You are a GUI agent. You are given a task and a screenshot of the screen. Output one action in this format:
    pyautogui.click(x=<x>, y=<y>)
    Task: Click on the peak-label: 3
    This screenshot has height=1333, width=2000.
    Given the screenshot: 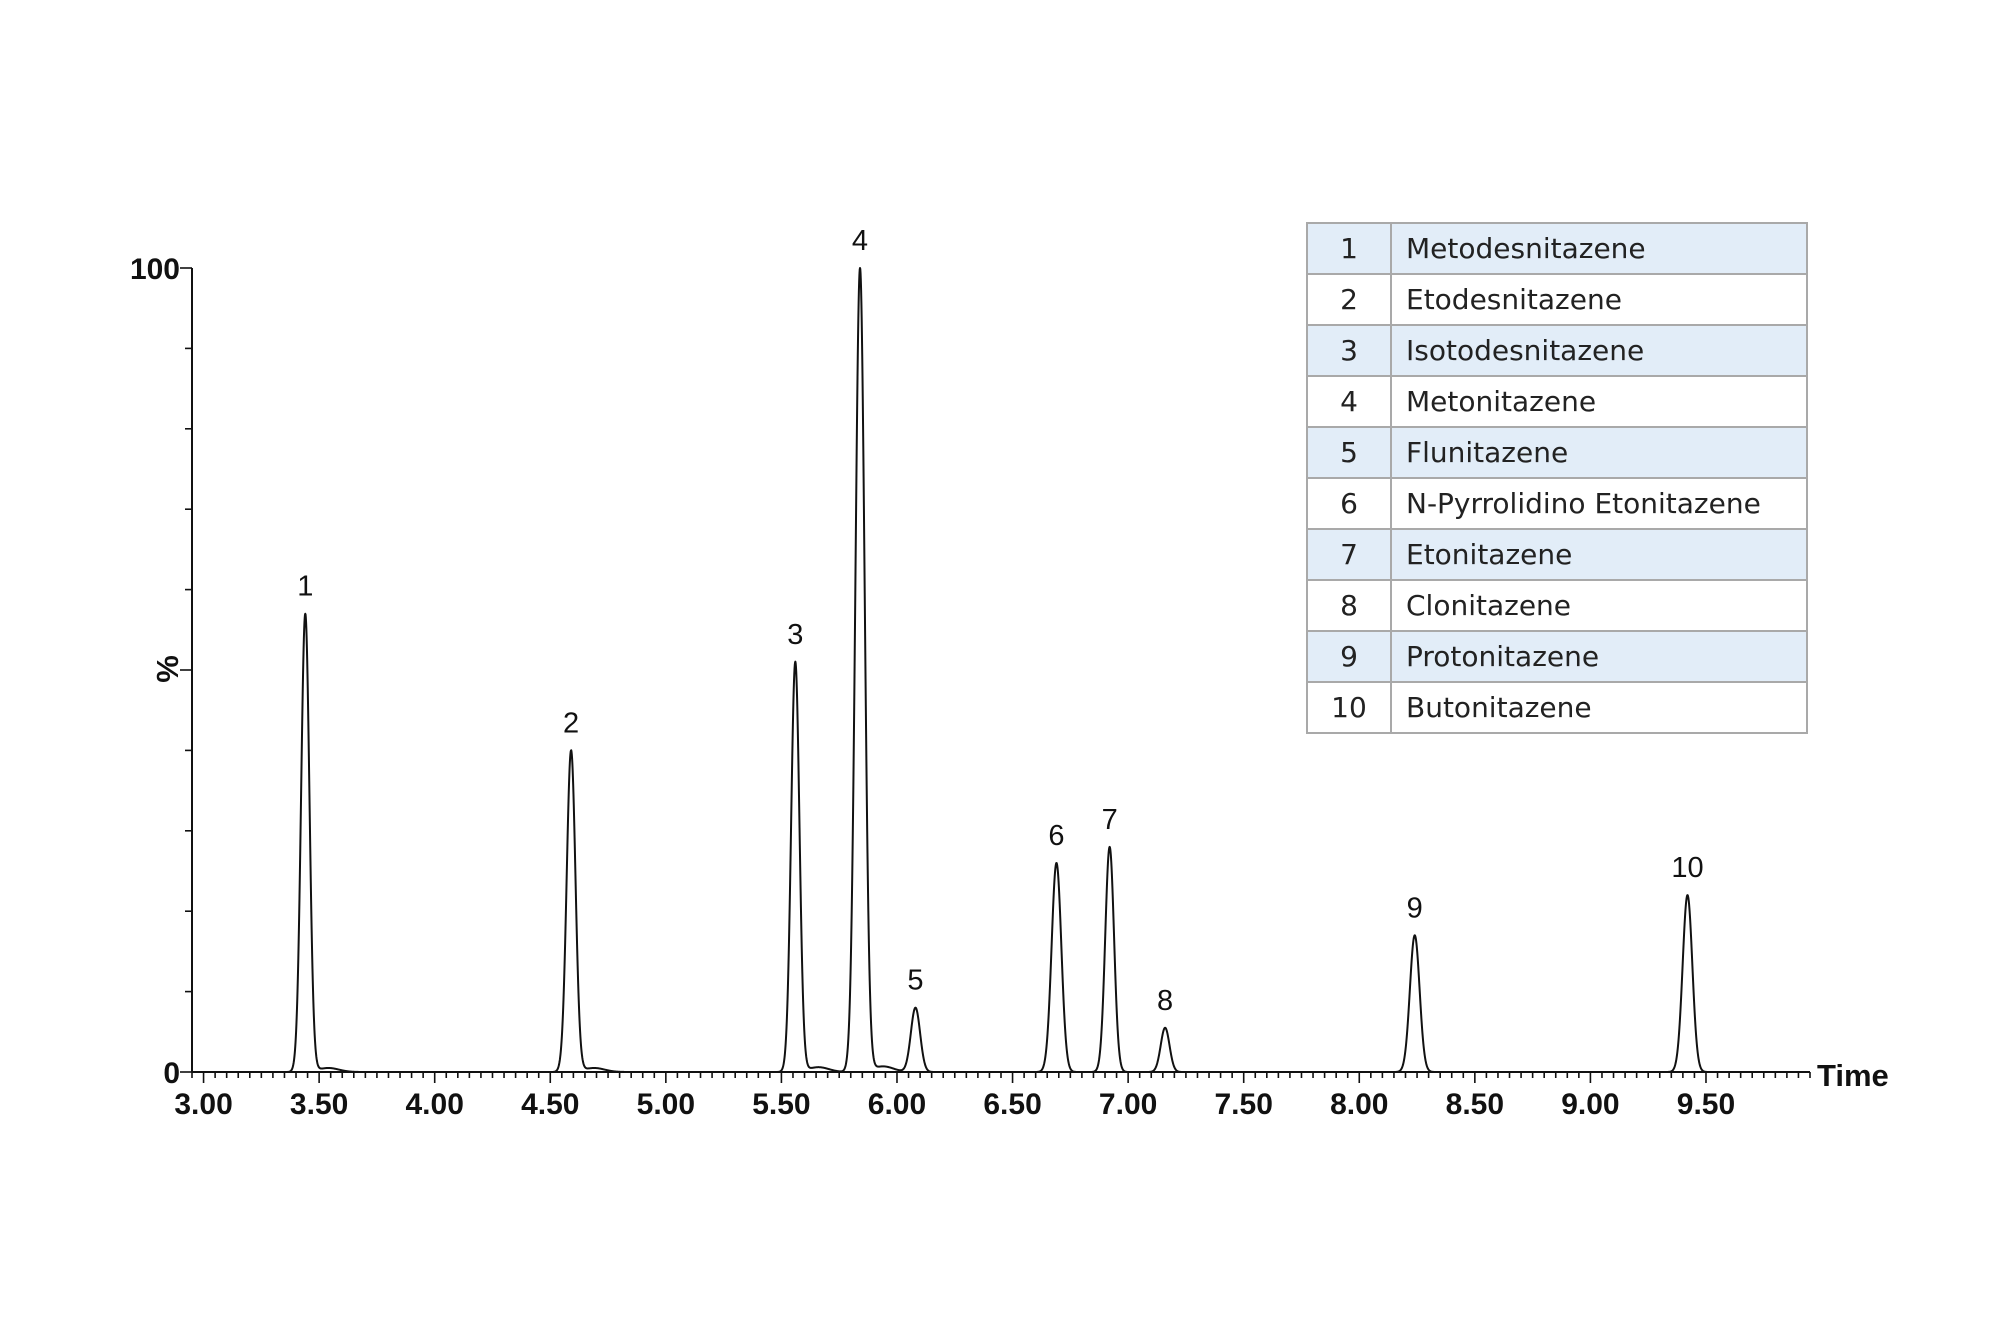 What is the action you would take?
    pyautogui.click(x=795, y=635)
    